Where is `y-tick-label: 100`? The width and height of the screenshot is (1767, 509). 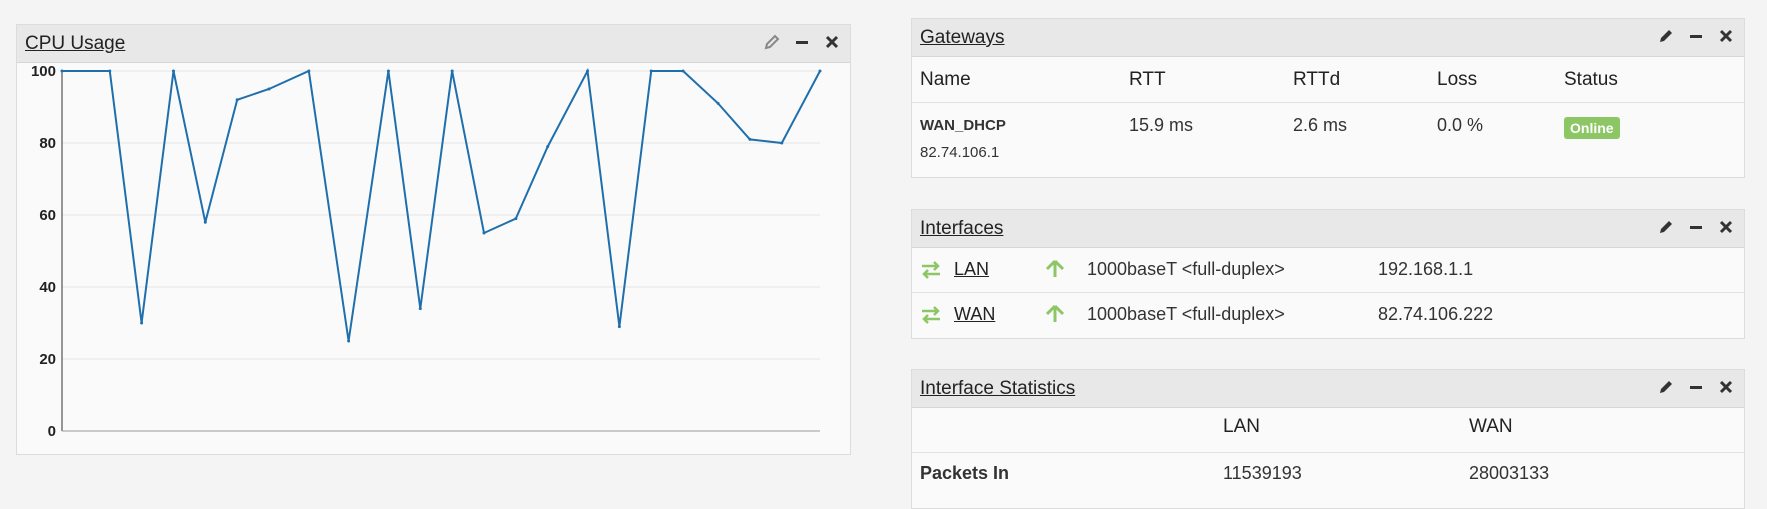 y-tick-label: 100 is located at coordinates (43, 71).